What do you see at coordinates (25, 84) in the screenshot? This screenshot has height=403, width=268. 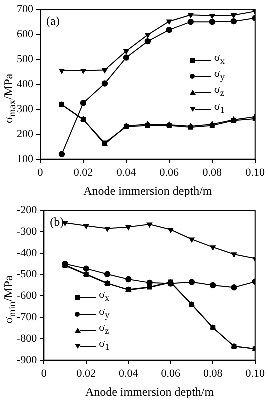 I see `y-tick-label: 400` at bounding box center [25, 84].